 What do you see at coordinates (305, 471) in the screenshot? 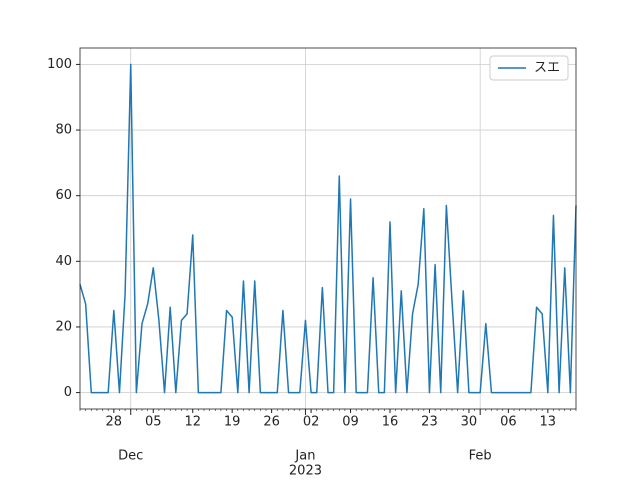
I see `x-year-label: 2023` at bounding box center [305, 471].